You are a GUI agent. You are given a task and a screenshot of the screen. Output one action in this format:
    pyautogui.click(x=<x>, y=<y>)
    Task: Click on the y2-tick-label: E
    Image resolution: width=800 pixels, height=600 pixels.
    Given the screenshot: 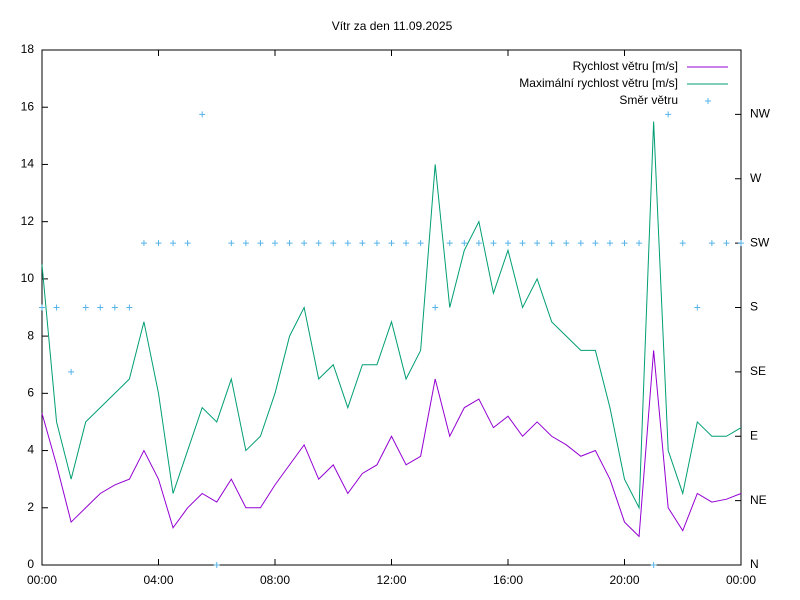 What is the action you would take?
    pyautogui.click(x=754, y=435)
    